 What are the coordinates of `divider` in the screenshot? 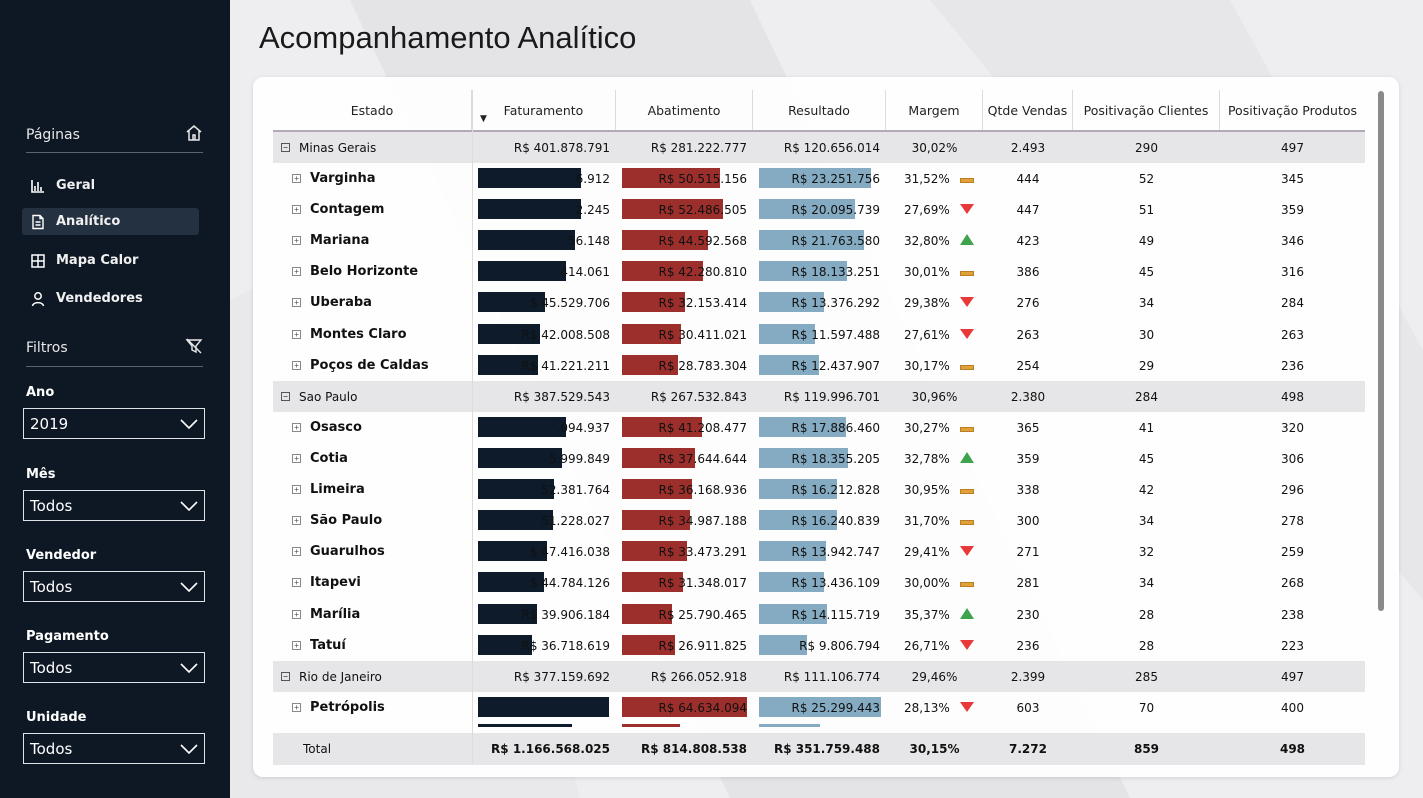 It's located at (114, 152).